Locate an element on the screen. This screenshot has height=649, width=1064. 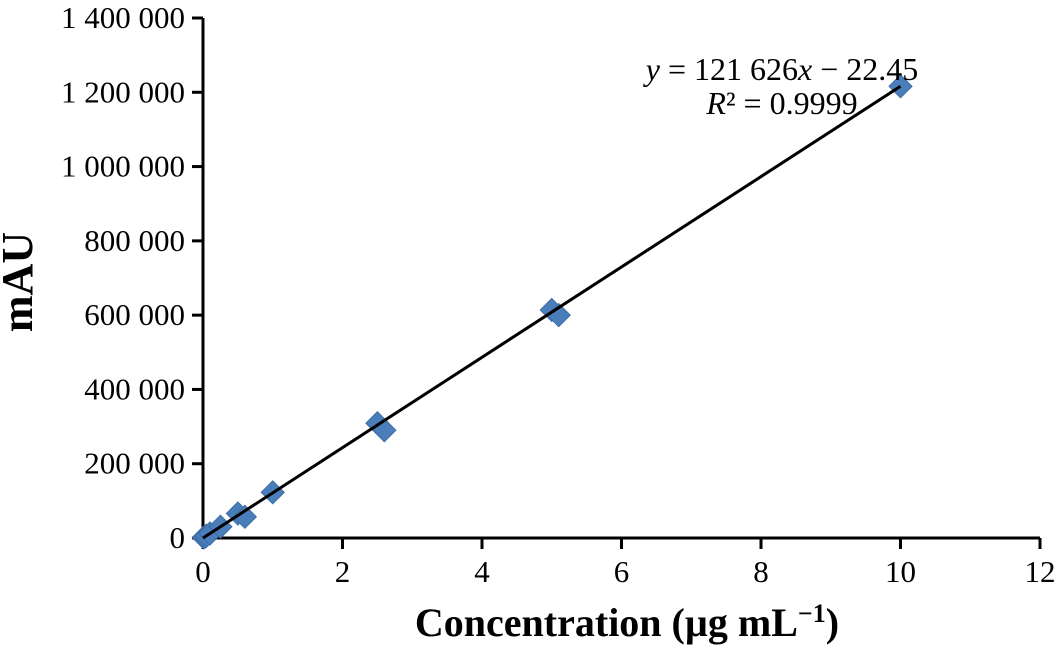
x-tick-label: 0 is located at coordinates (203, 571).